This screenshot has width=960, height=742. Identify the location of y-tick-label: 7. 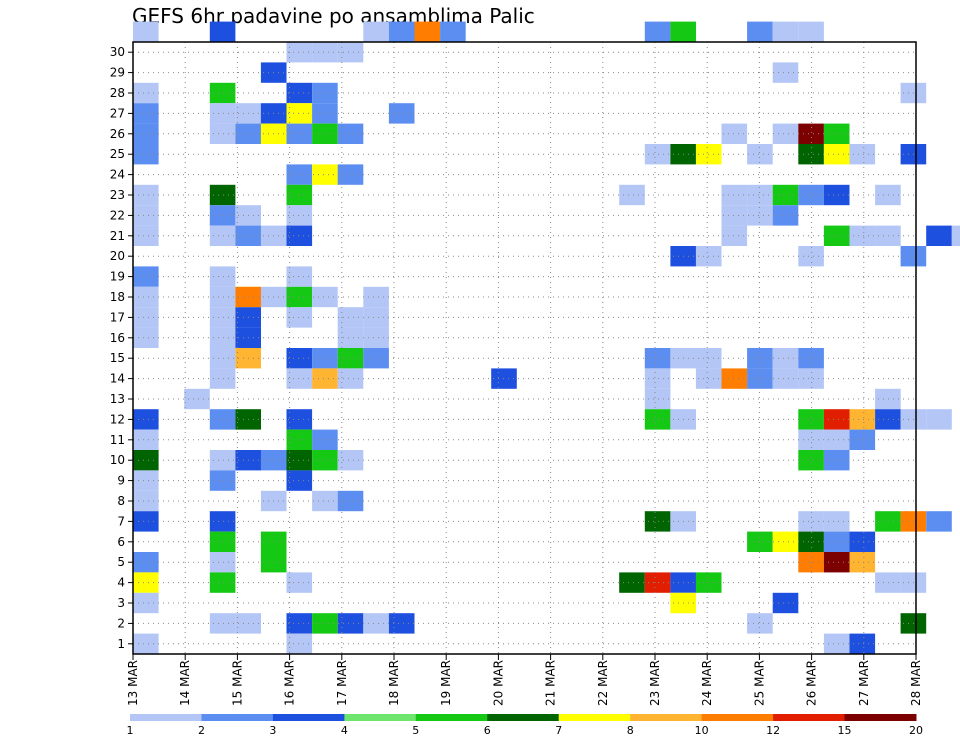
(121, 521).